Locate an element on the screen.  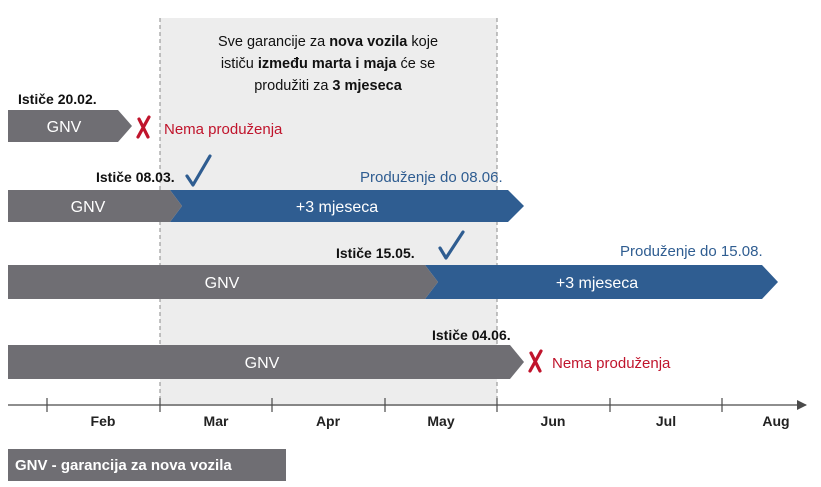
svg-text: produžiti za 3 mjeseca is located at coordinates (328, 86).